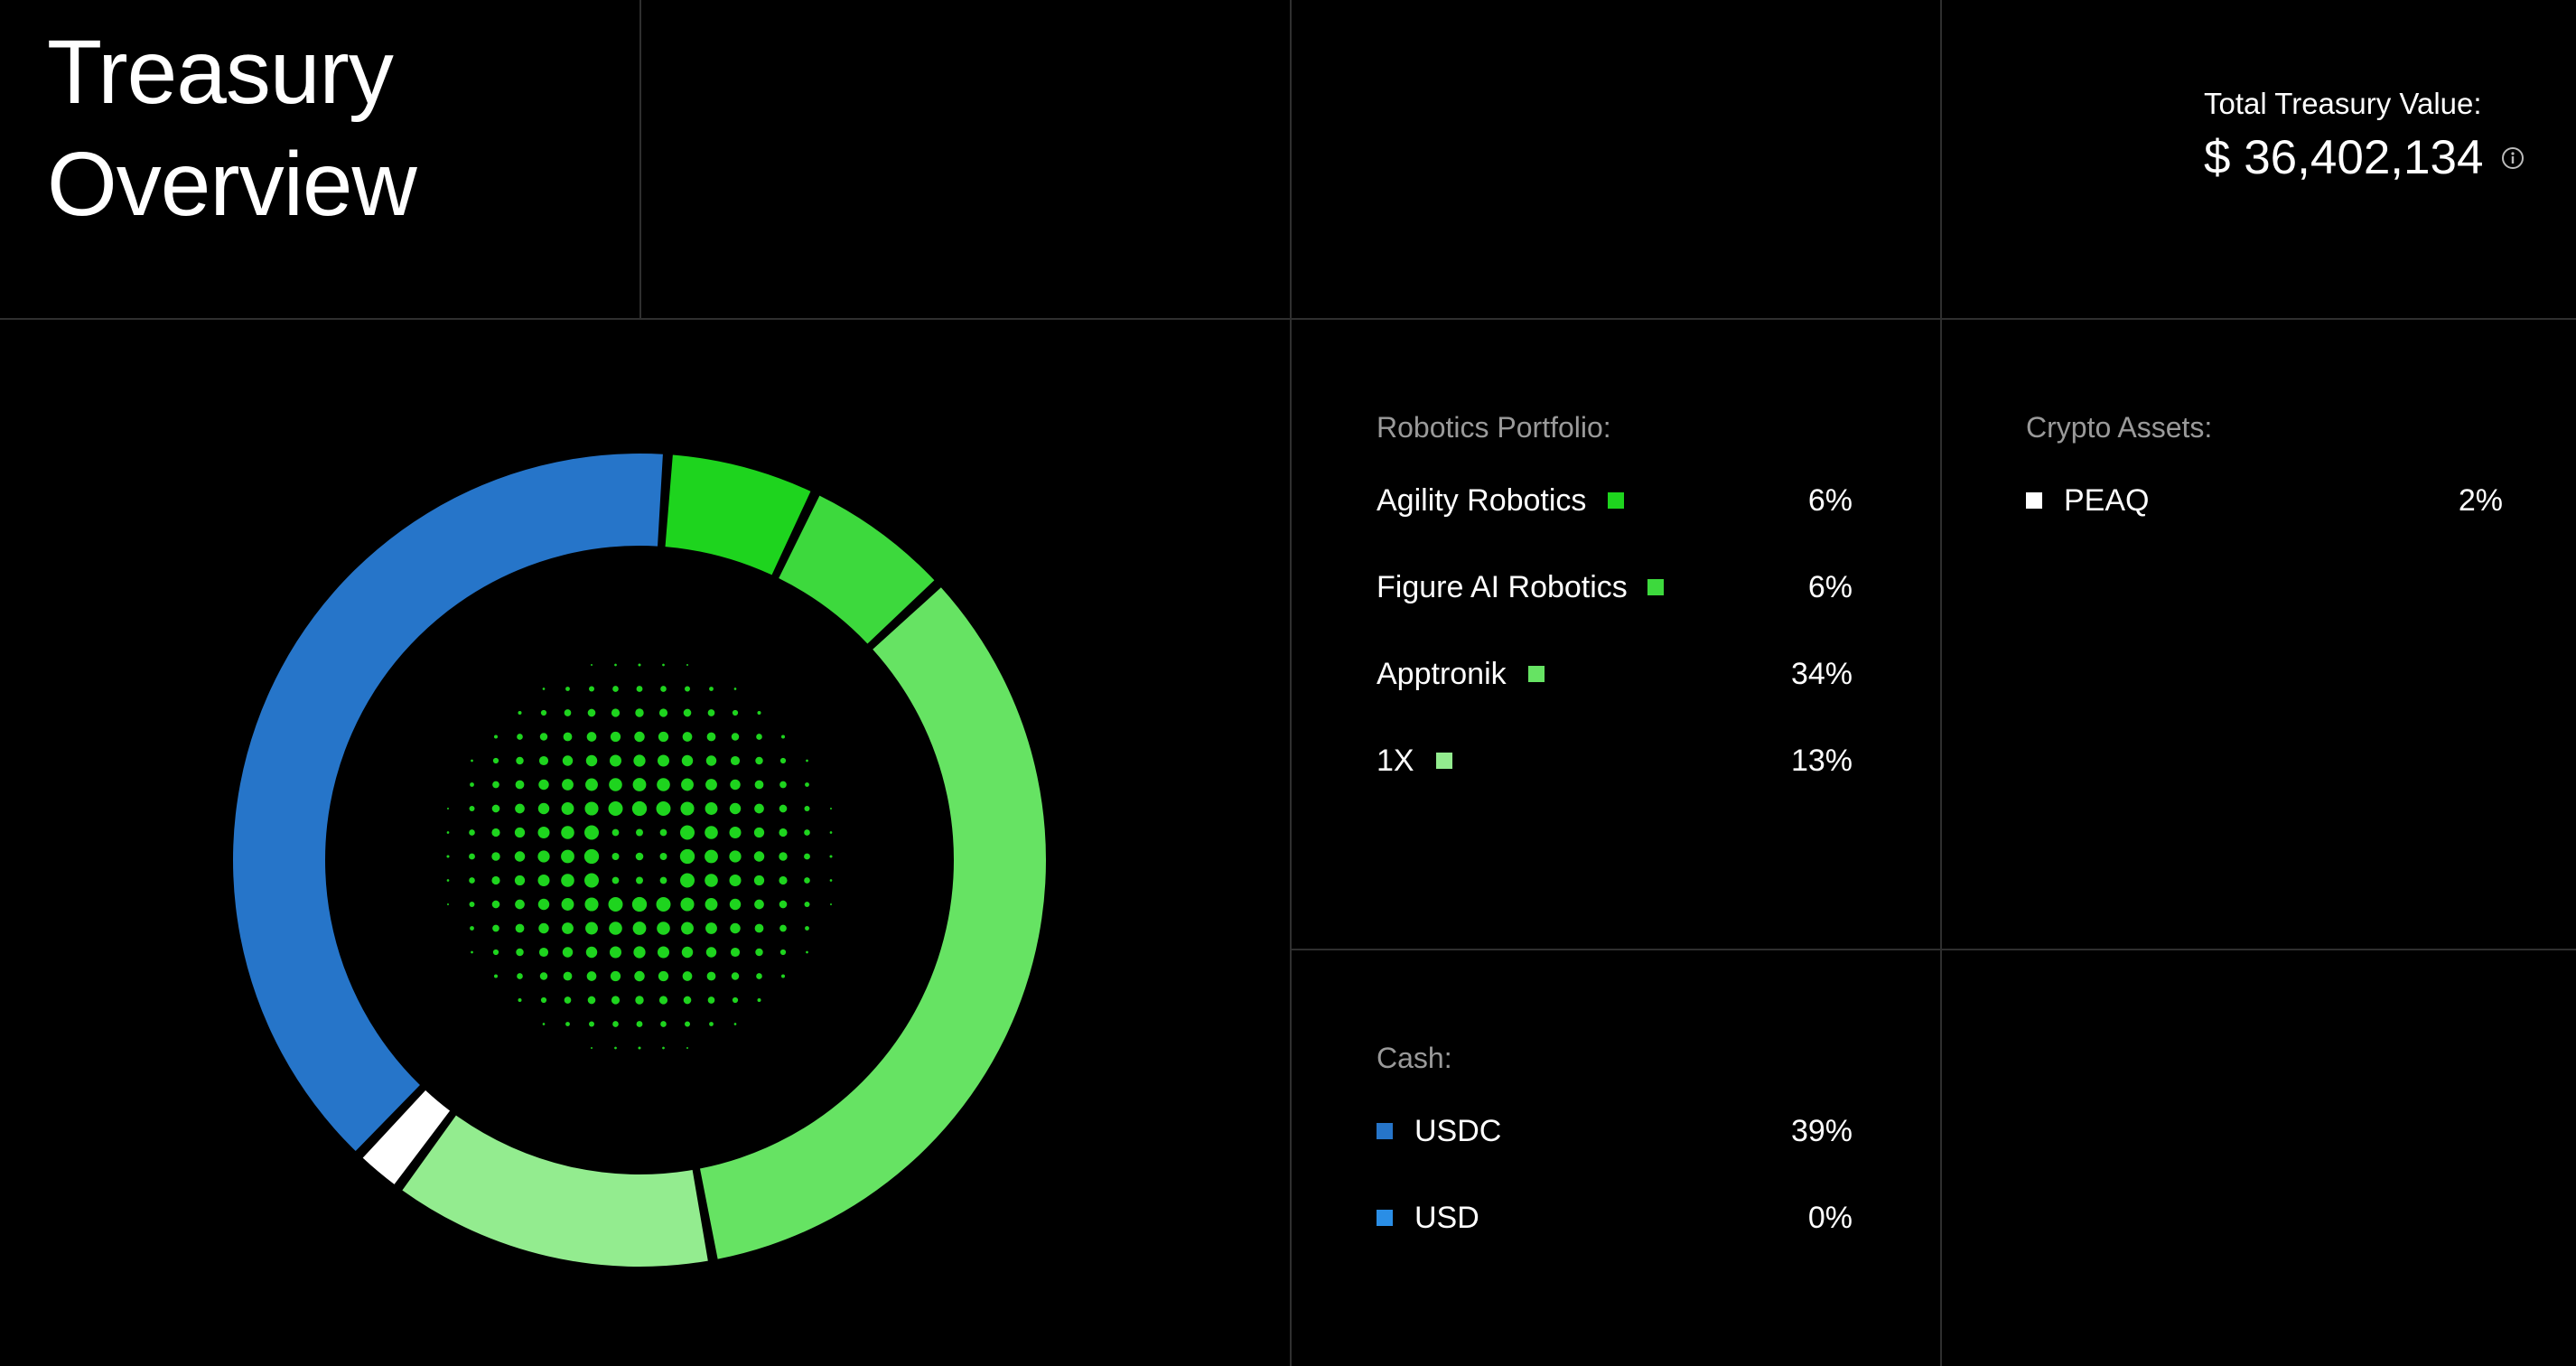 The width and height of the screenshot is (2576, 1366). What do you see at coordinates (232, 184) in the screenshot?
I see `page-title-line2: Overview` at bounding box center [232, 184].